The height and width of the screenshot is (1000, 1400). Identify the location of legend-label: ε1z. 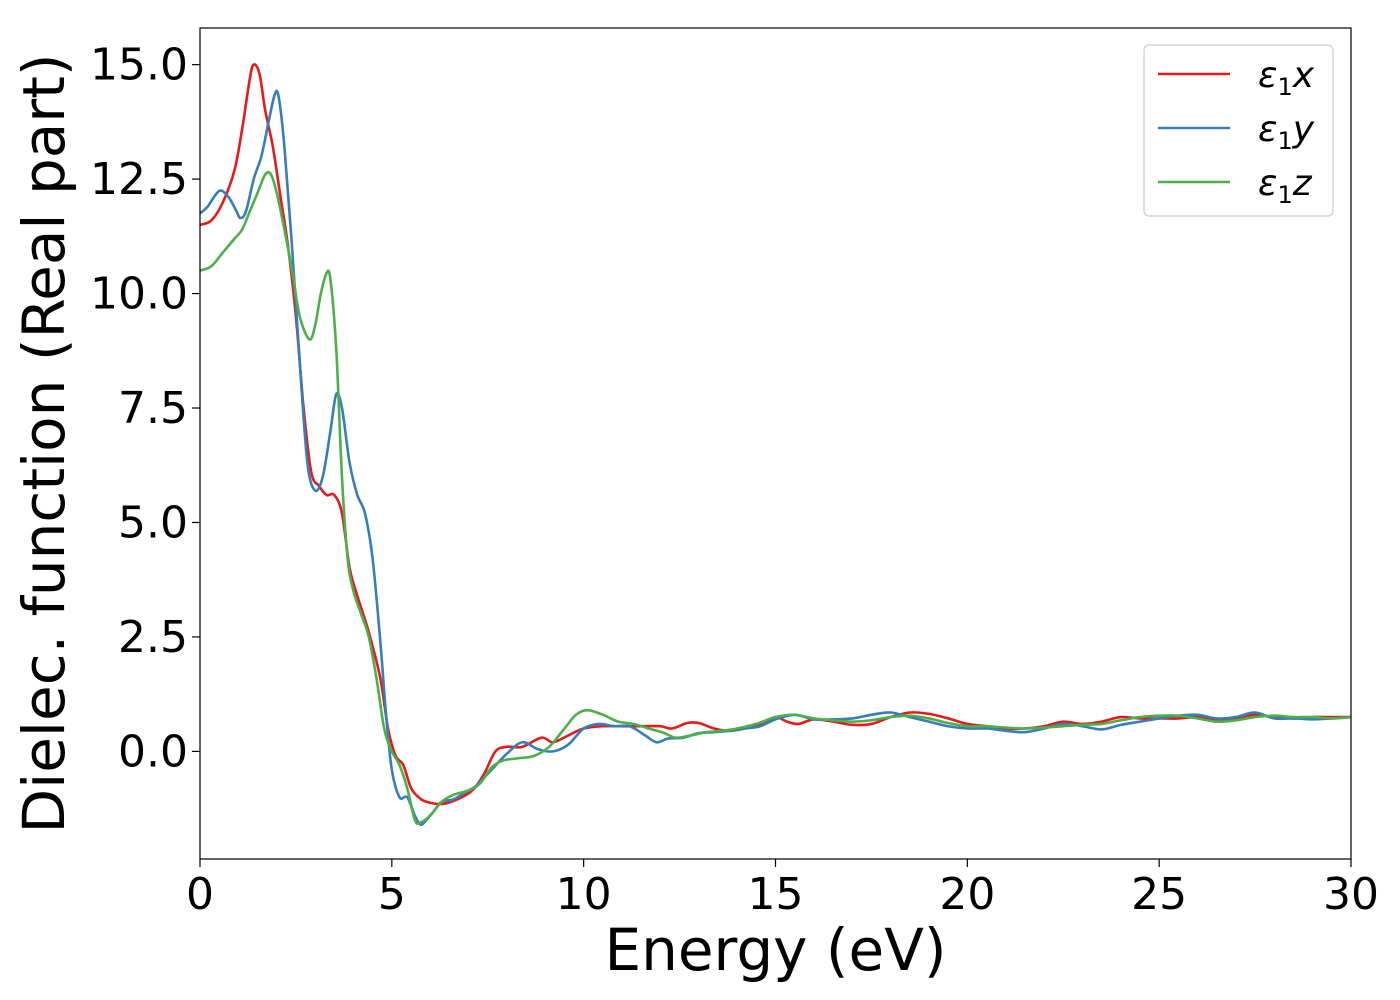
(1285, 186).